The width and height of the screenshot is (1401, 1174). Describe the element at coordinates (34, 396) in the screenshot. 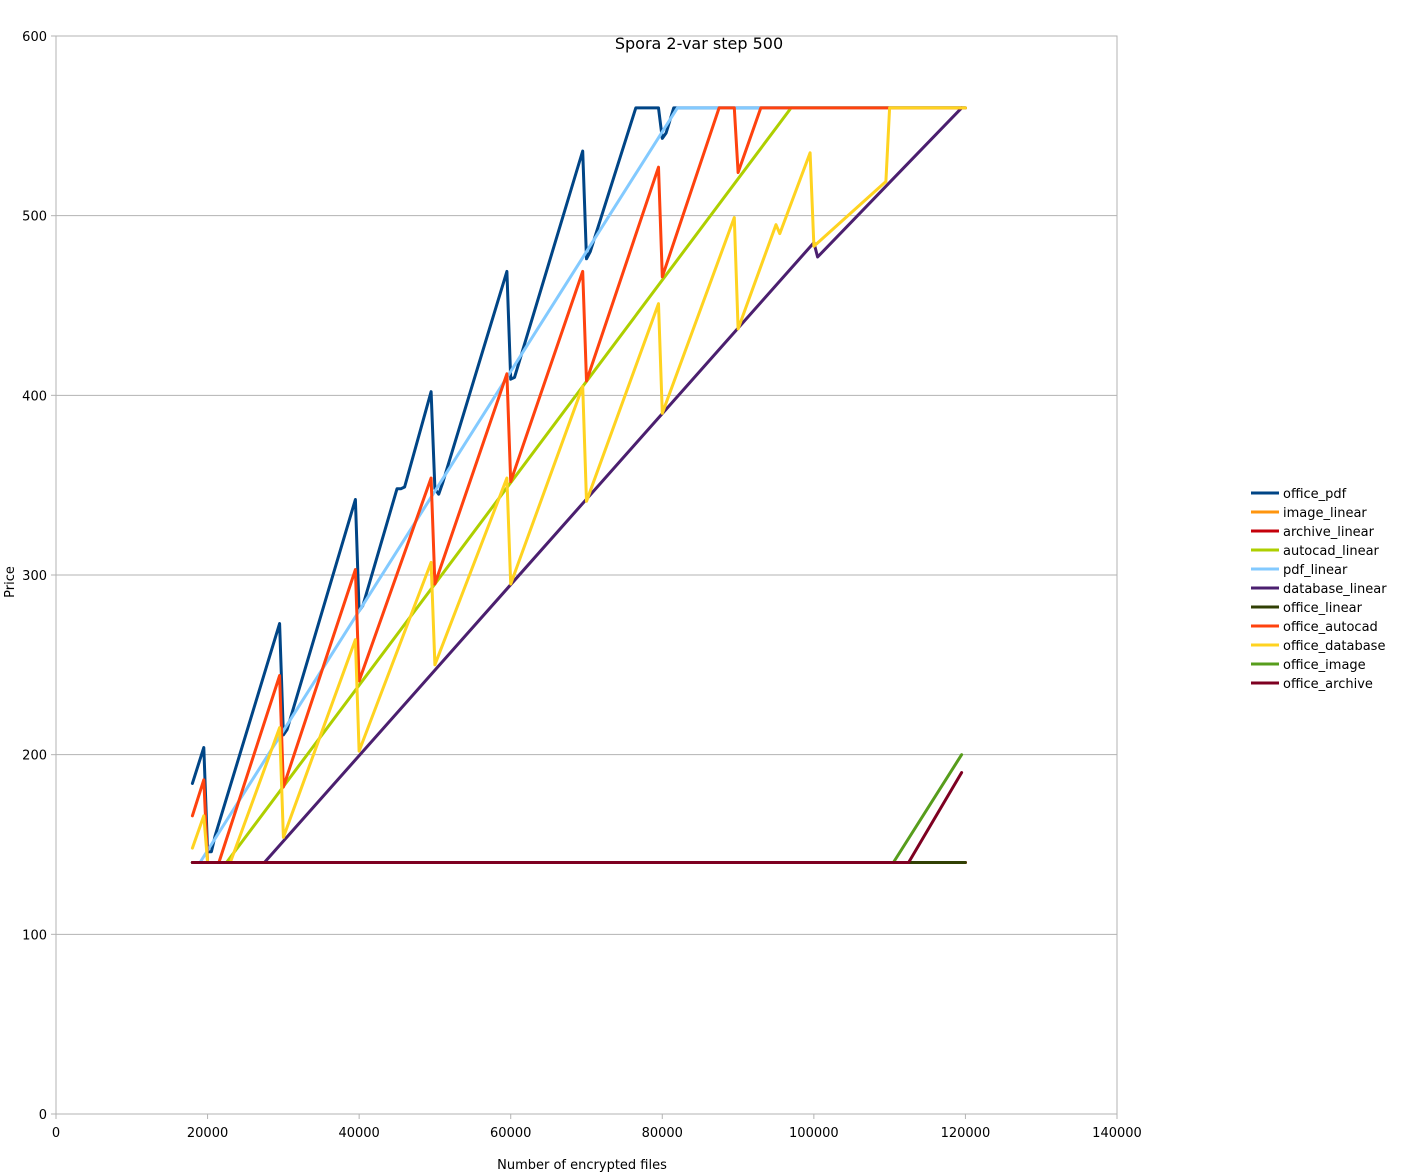

I see `y-tick-label: 400` at that location.